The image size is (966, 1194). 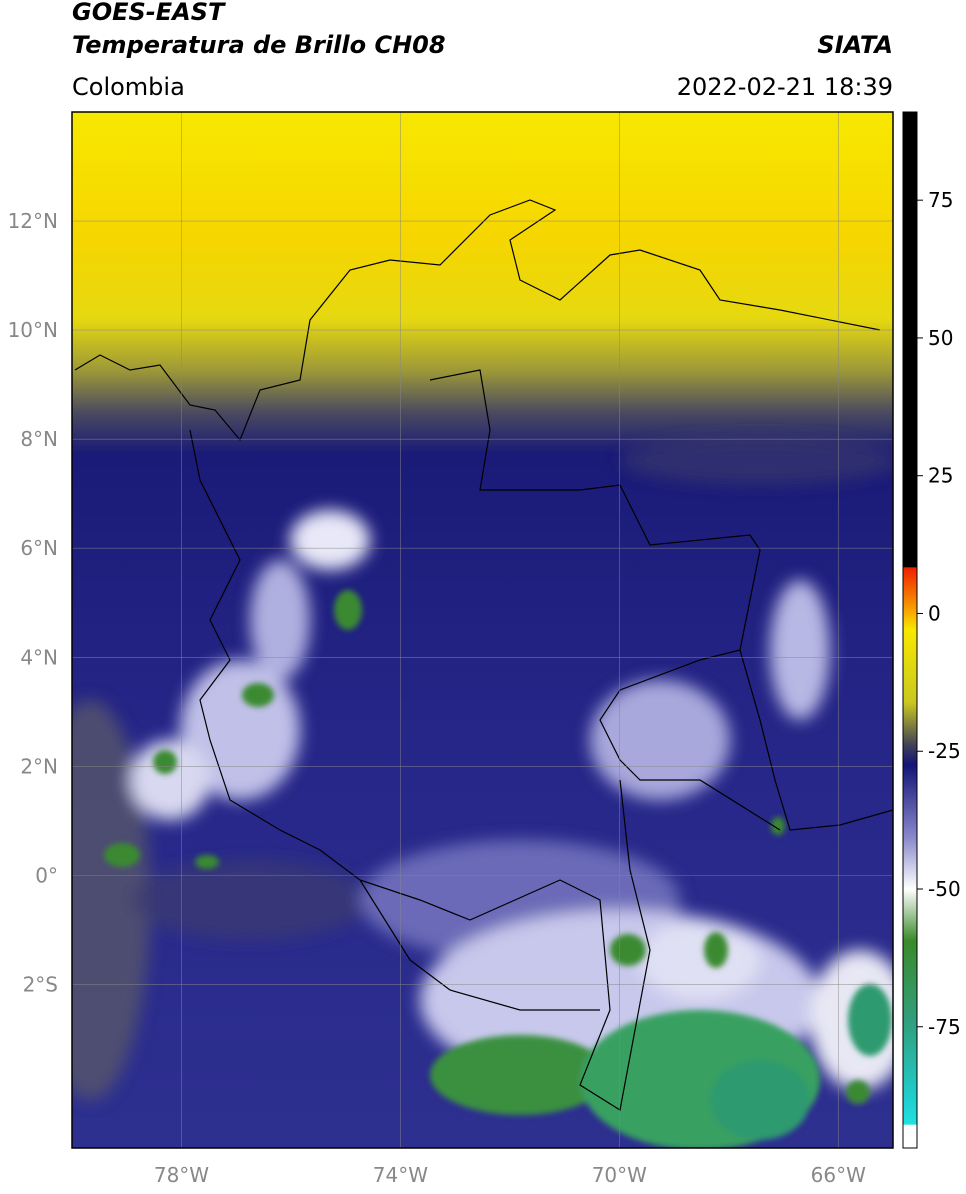 What do you see at coordinates (39, 548) in the screenshot?
I see `lat-tick-label: 6°N` at bounding box center [39, 548].